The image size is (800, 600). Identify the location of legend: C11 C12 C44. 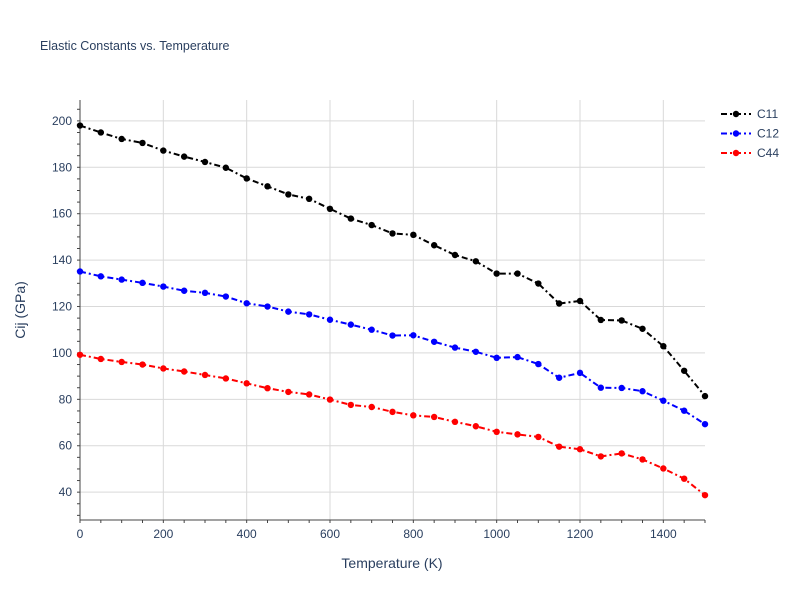
(750, 133).